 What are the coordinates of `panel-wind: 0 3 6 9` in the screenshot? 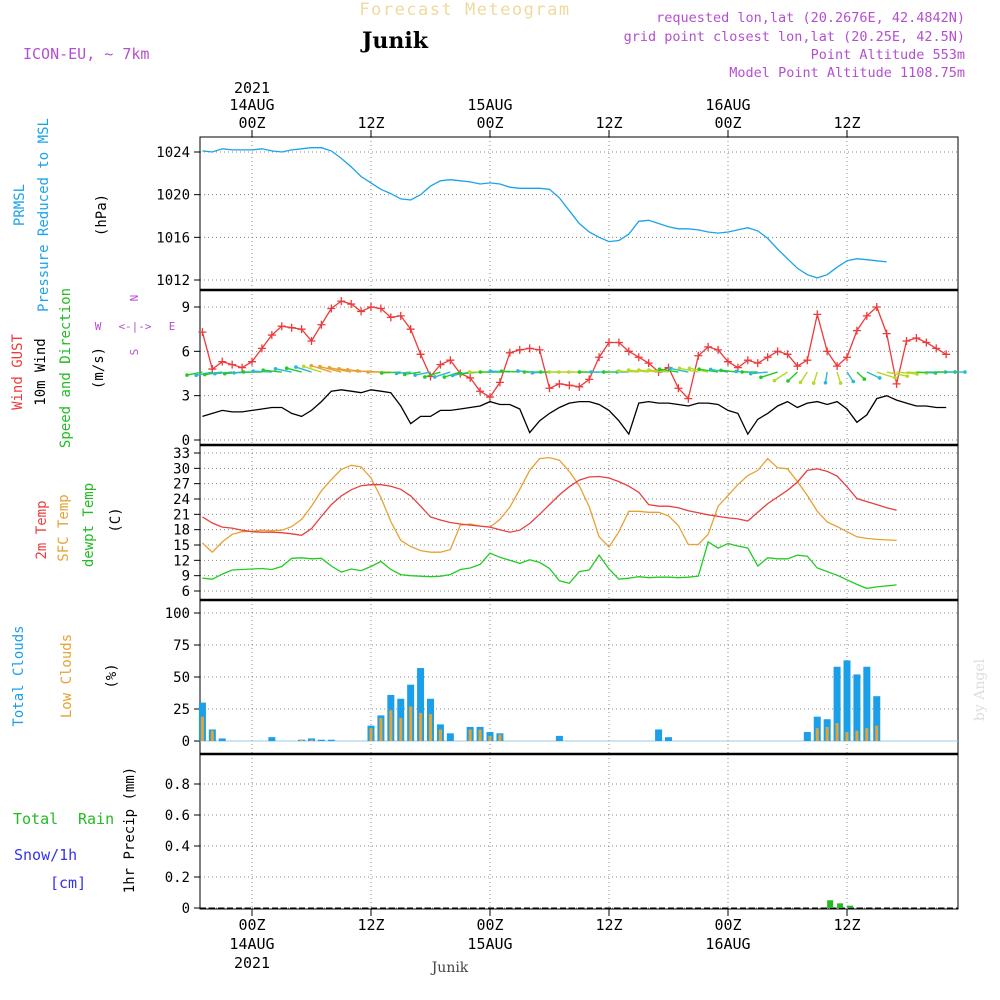 It's located at (570, 369).